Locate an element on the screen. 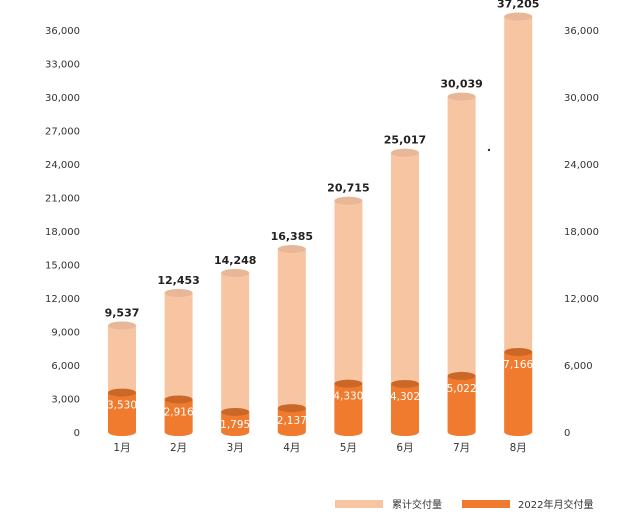  y-left-tick-label: 30,000 is located at coordinates (62, 98).